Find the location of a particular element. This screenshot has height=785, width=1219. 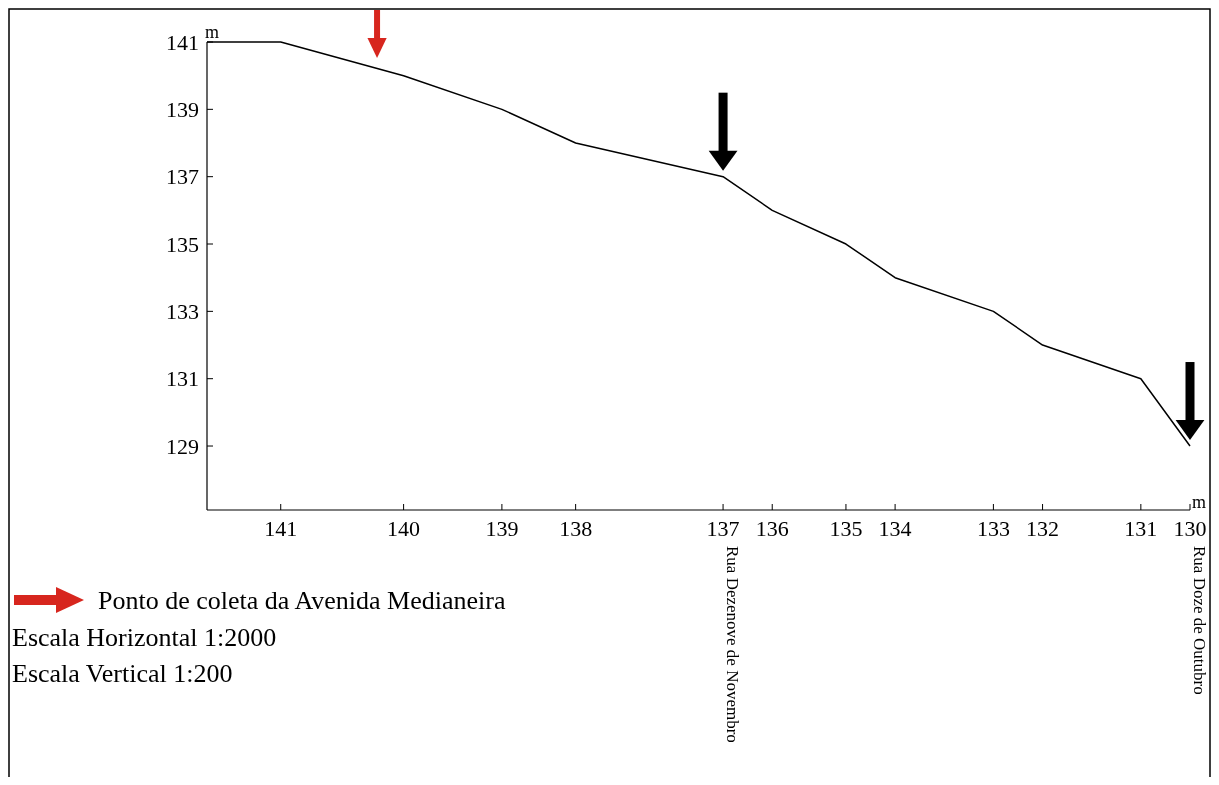

y-tick-label: 129 is located at coordinates (182, 446).